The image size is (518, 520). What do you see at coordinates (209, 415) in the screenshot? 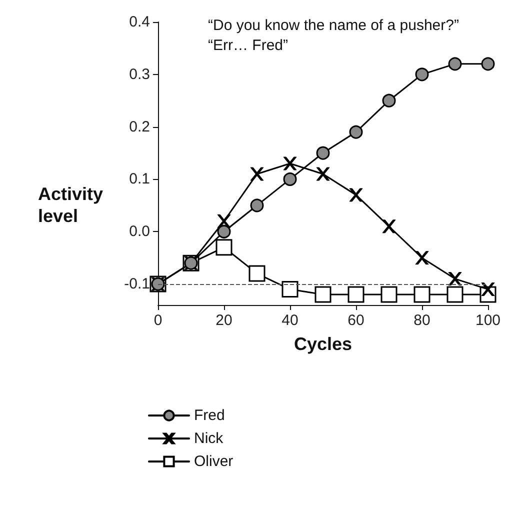
I see `legend-label: Fred` at bounding box center [209, 415].